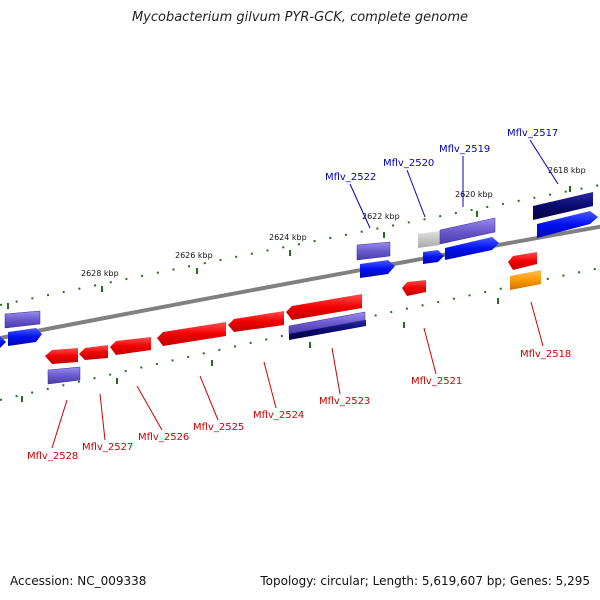  What do you see at coordinates (344, 401) in the screenshot?
I see `gene-label: Mflv_2523` at bounding box center [344, 401].